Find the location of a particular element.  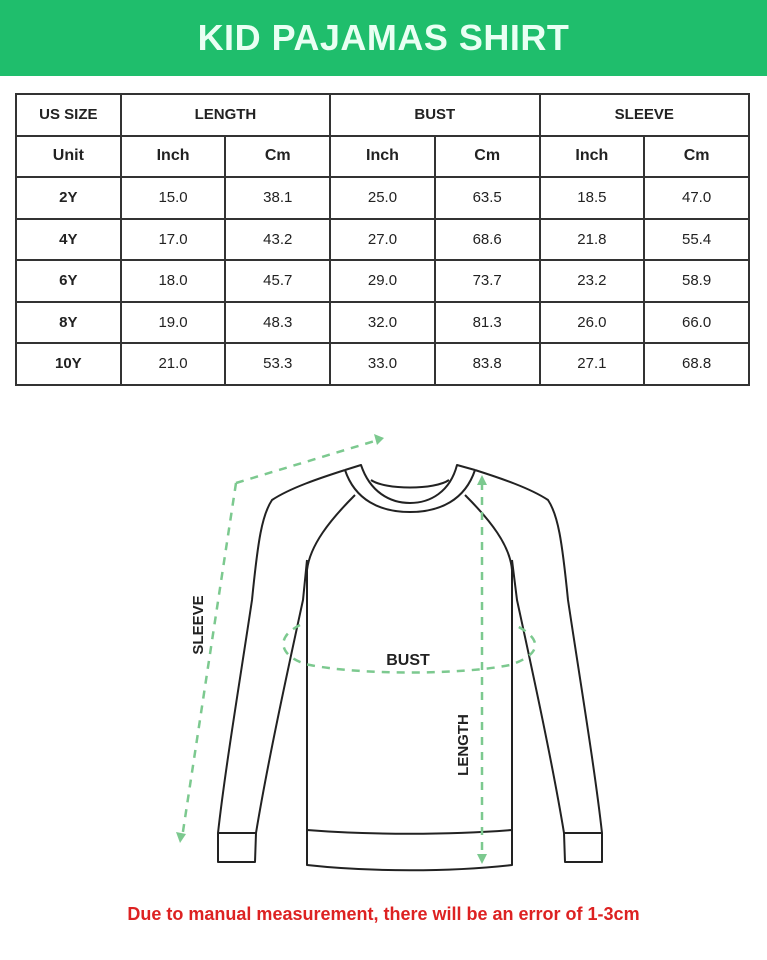

size-cell: 2Y is located at coordinates (68, 198).